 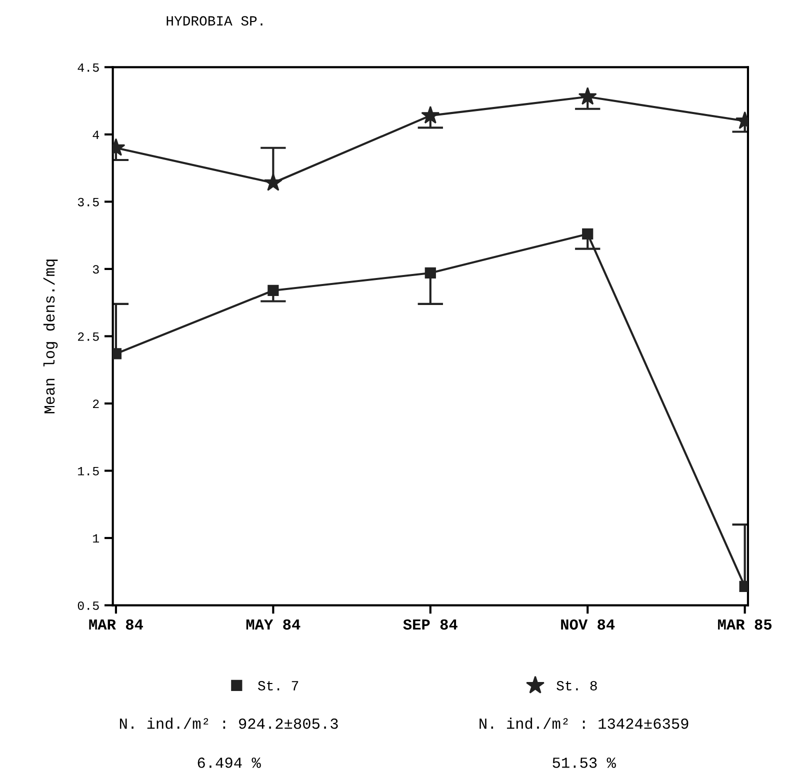 What do you see at coordinates (430, 624) in the screenshot?
I see `x-tick-label: SEP 84` at bounding box center [430, 624].